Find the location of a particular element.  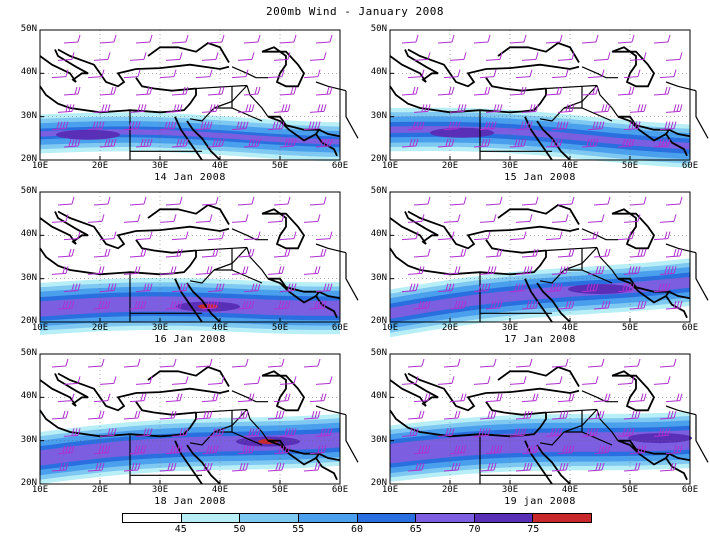

colorbar-label: 55 is located at coordinates (298, 529).